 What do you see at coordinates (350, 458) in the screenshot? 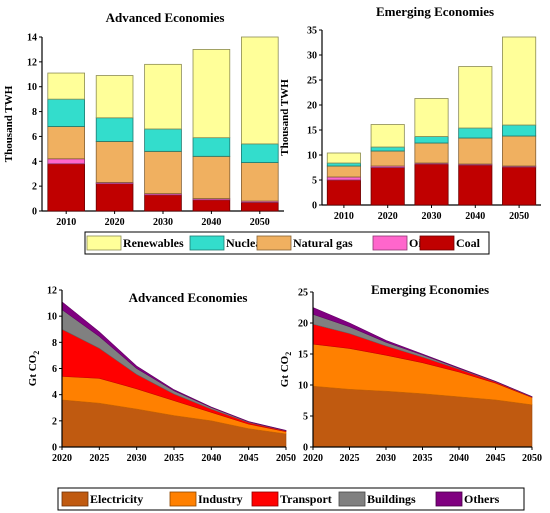
I see `x-tick-label: 2025` at bounding box center [350, 458].